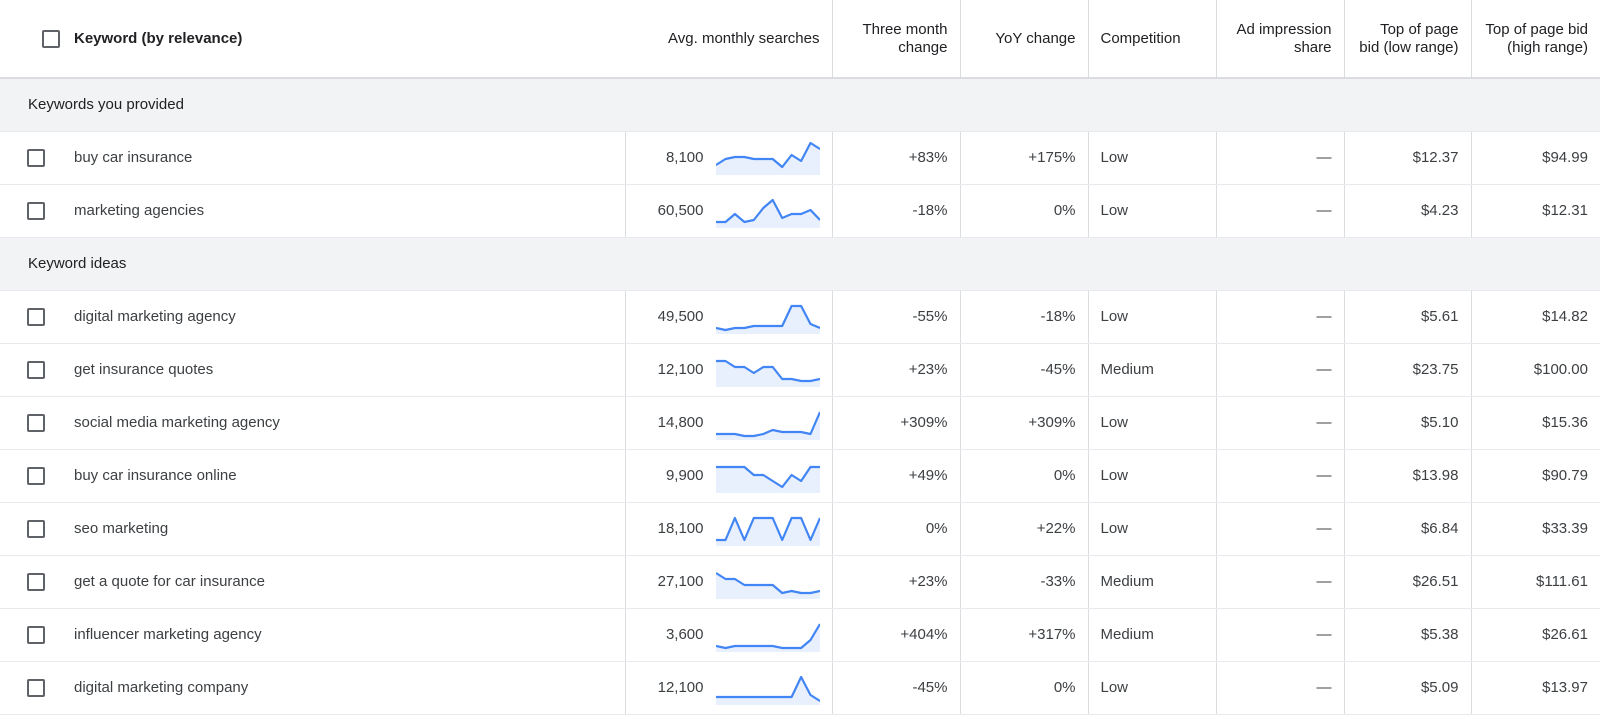 This screenshot has height=725, width=1600. What do you see at coordinates (729, 39) in the screenshot?
I see `col-searches: Avg. monthly searches` at bounding box center [729, 39].